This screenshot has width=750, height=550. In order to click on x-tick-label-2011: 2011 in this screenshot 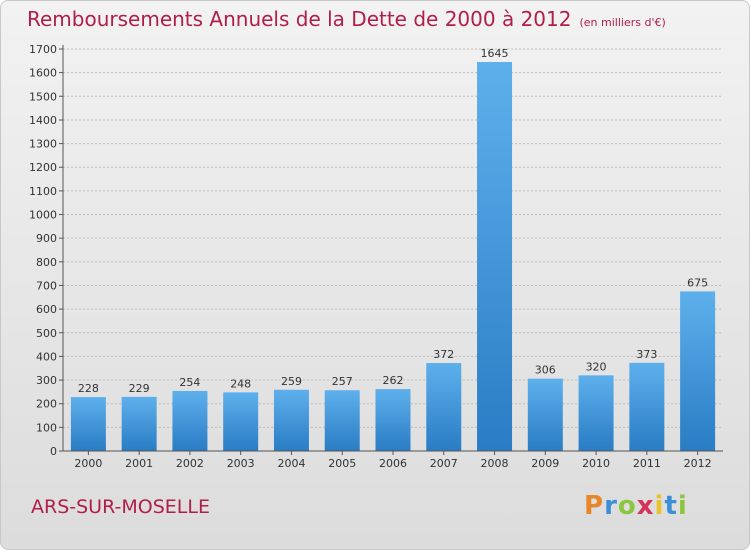, I will do `click(647, 463)`.